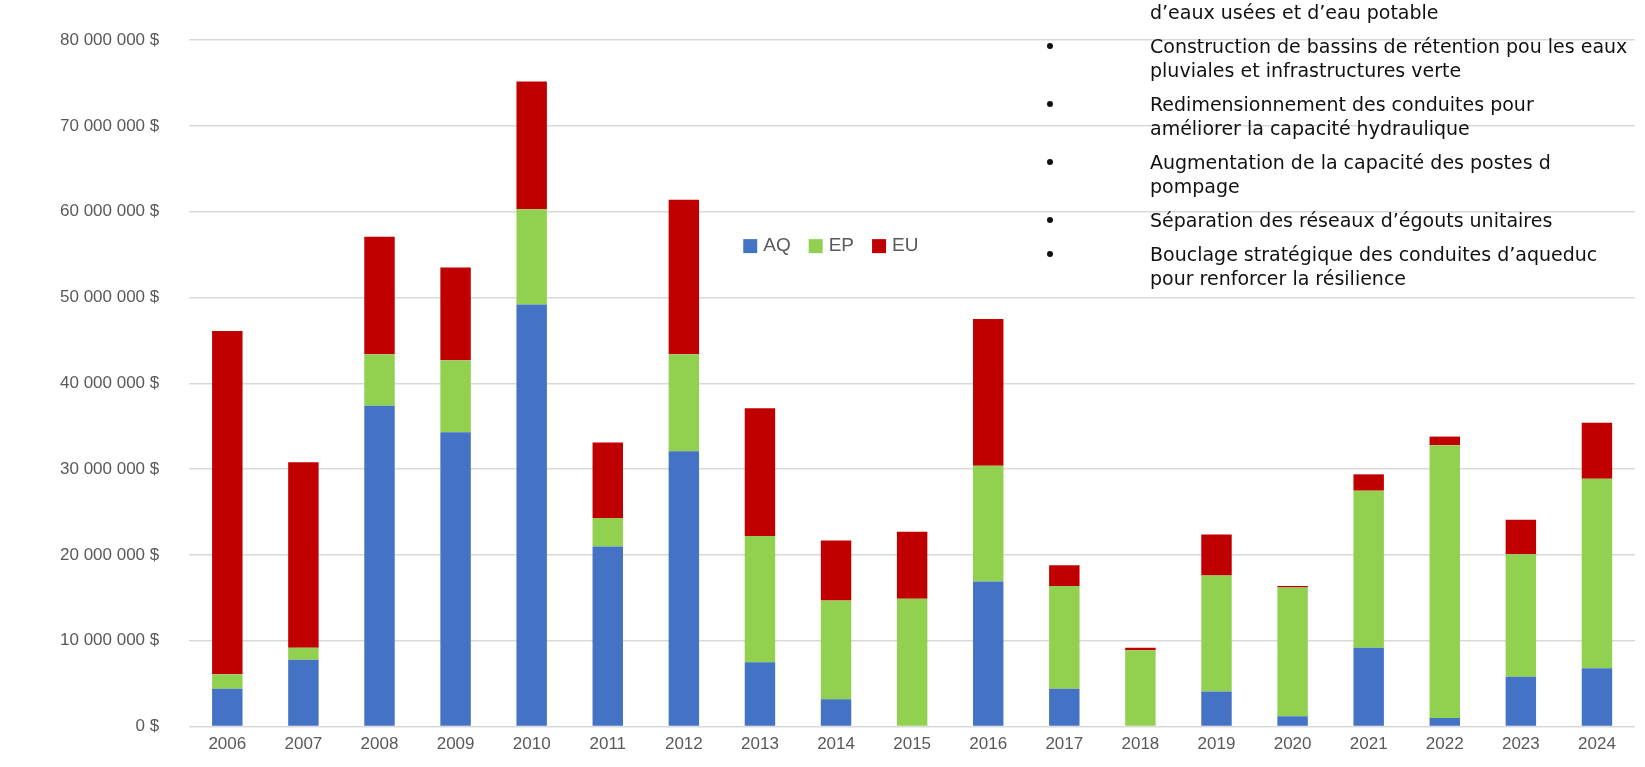  I want to click on x-tick-label: 2012, so click(683, 744).